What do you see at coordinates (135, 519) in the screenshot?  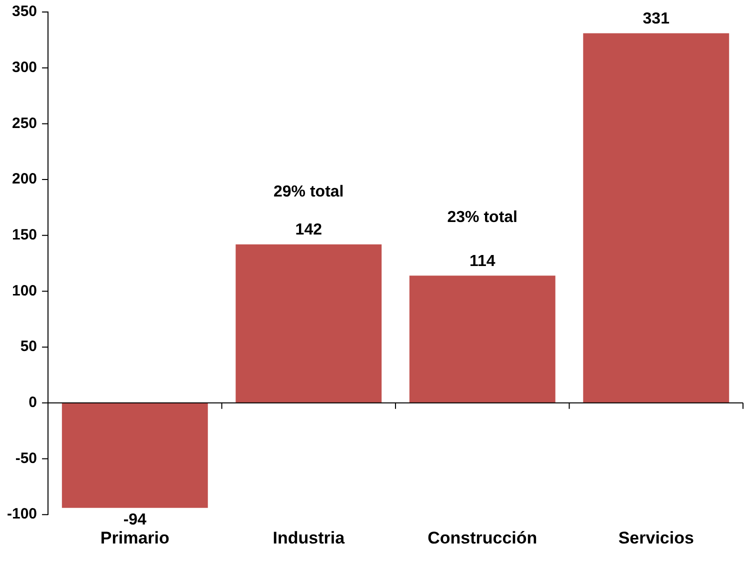 I see `data-label: -94` at bounding box center [135, 519].